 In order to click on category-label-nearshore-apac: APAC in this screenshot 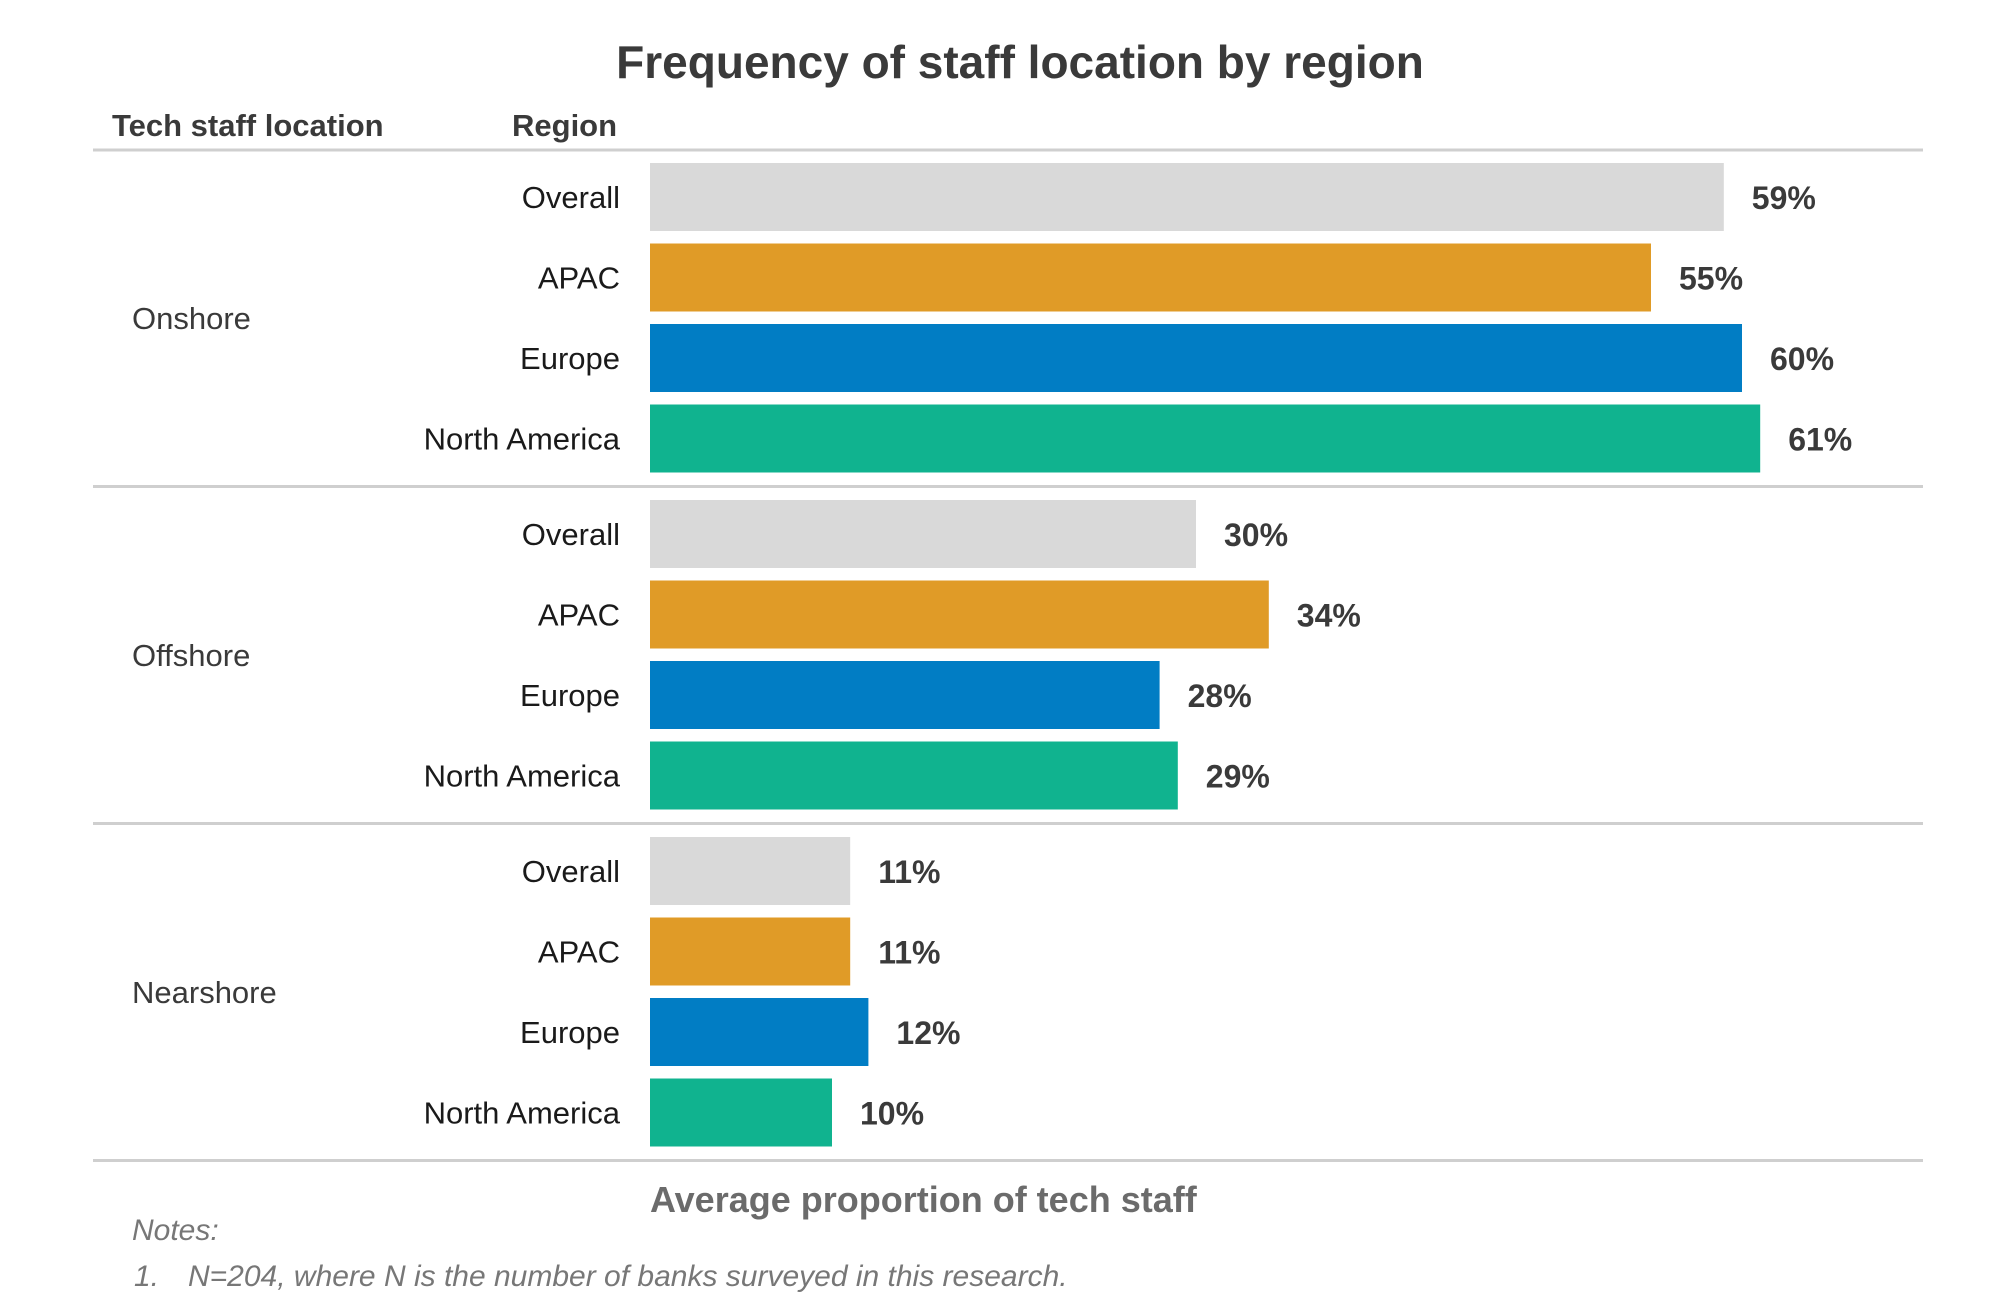, I will do `click(579, 952)`.